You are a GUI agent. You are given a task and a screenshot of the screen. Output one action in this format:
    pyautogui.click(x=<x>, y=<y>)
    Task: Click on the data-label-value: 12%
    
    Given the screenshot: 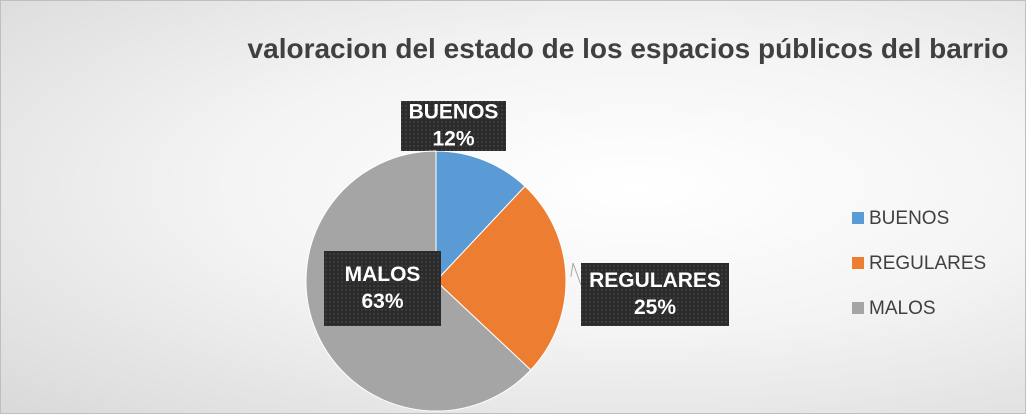 What is the action you would take?
    pyautogui.click(x=453, y=139)
    